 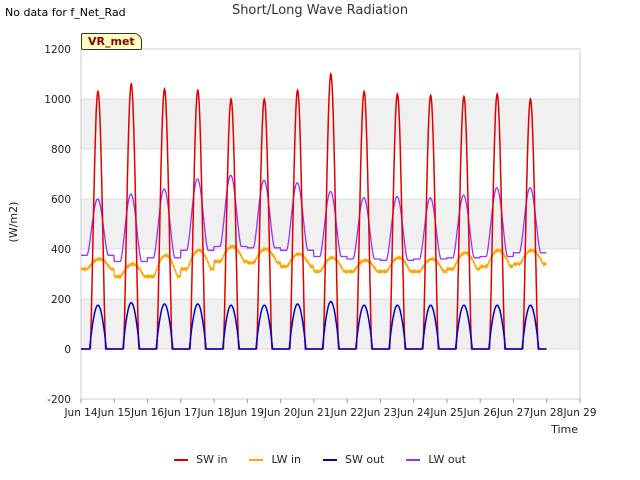 I want to click on legend-label-sw-in: SW in, so click(x=212, y=459).